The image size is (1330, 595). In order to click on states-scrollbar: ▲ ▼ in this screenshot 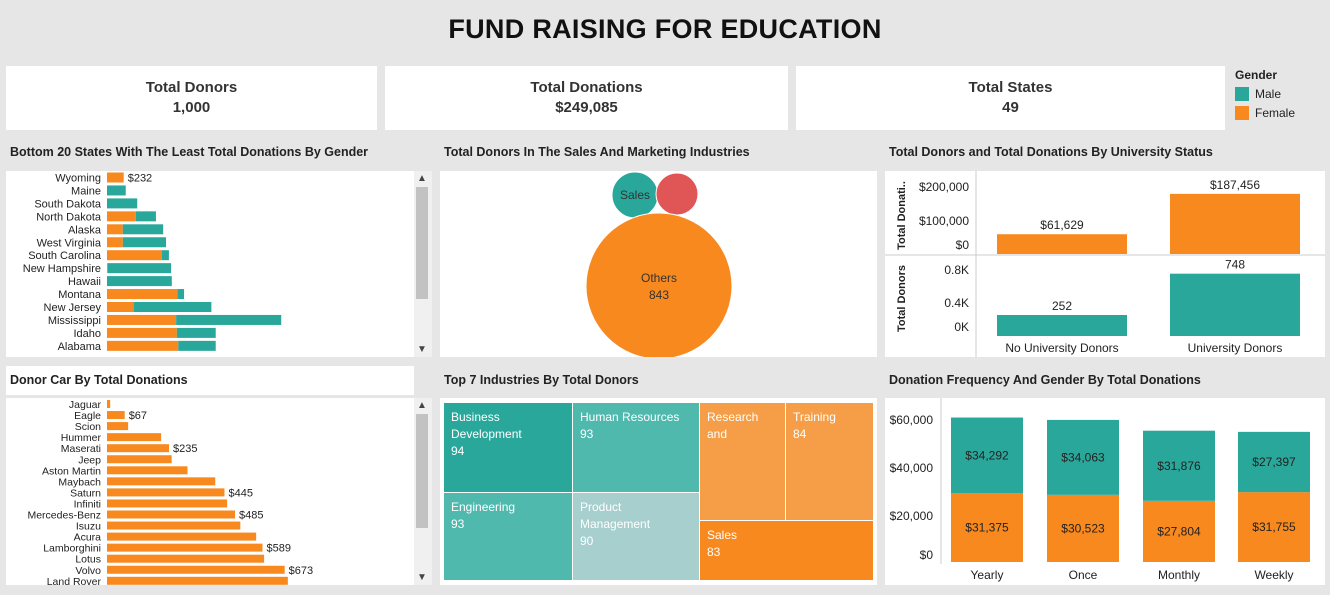, I will do `click(423, 264)`.